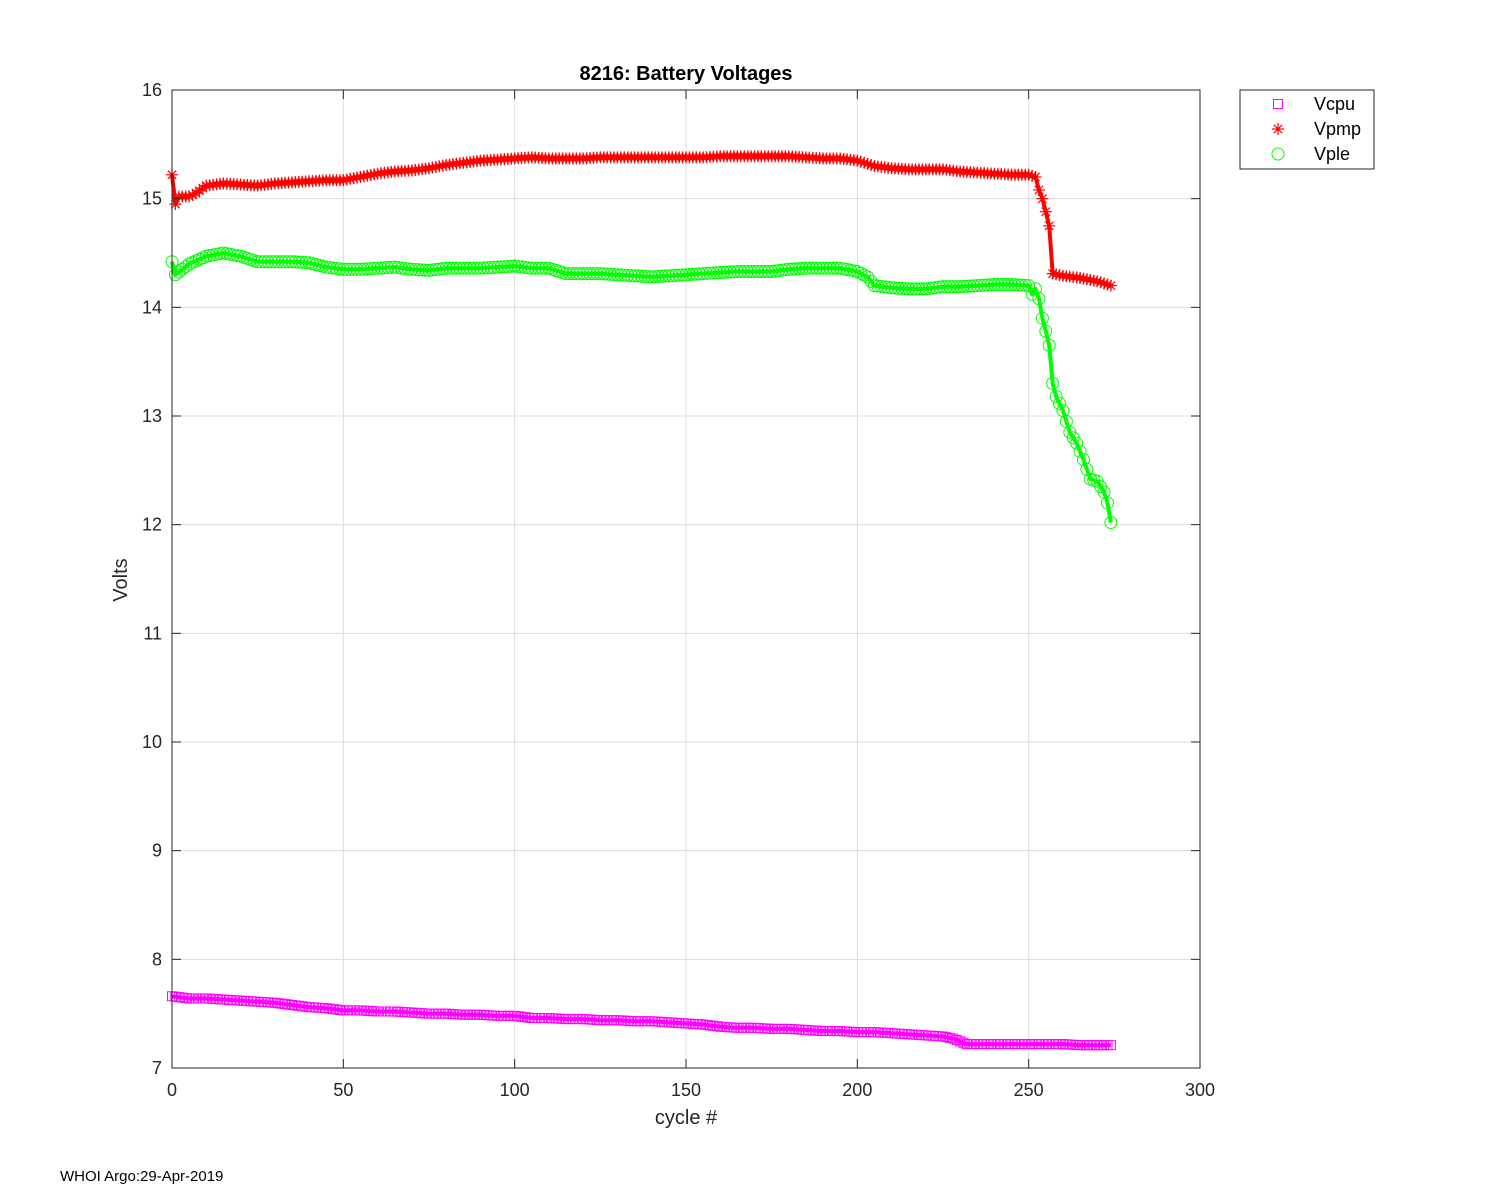  Describe the element at coordinates (1278, 104) in the screenshot. I see `legend-marker-vcpu` at that location.